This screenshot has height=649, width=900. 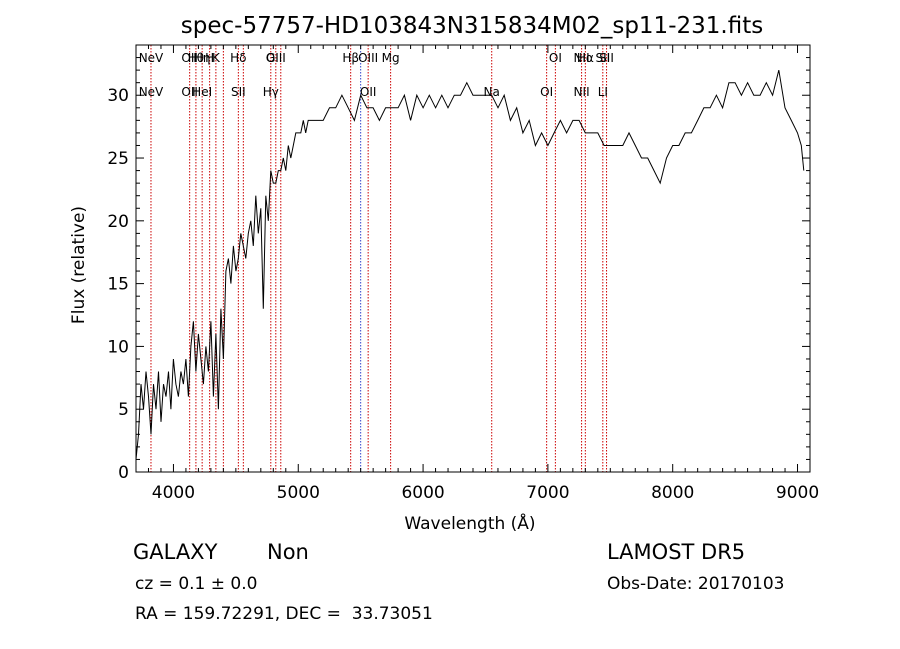 I want to click on marker-label-lower: NeV, so click(x=151, y=92).